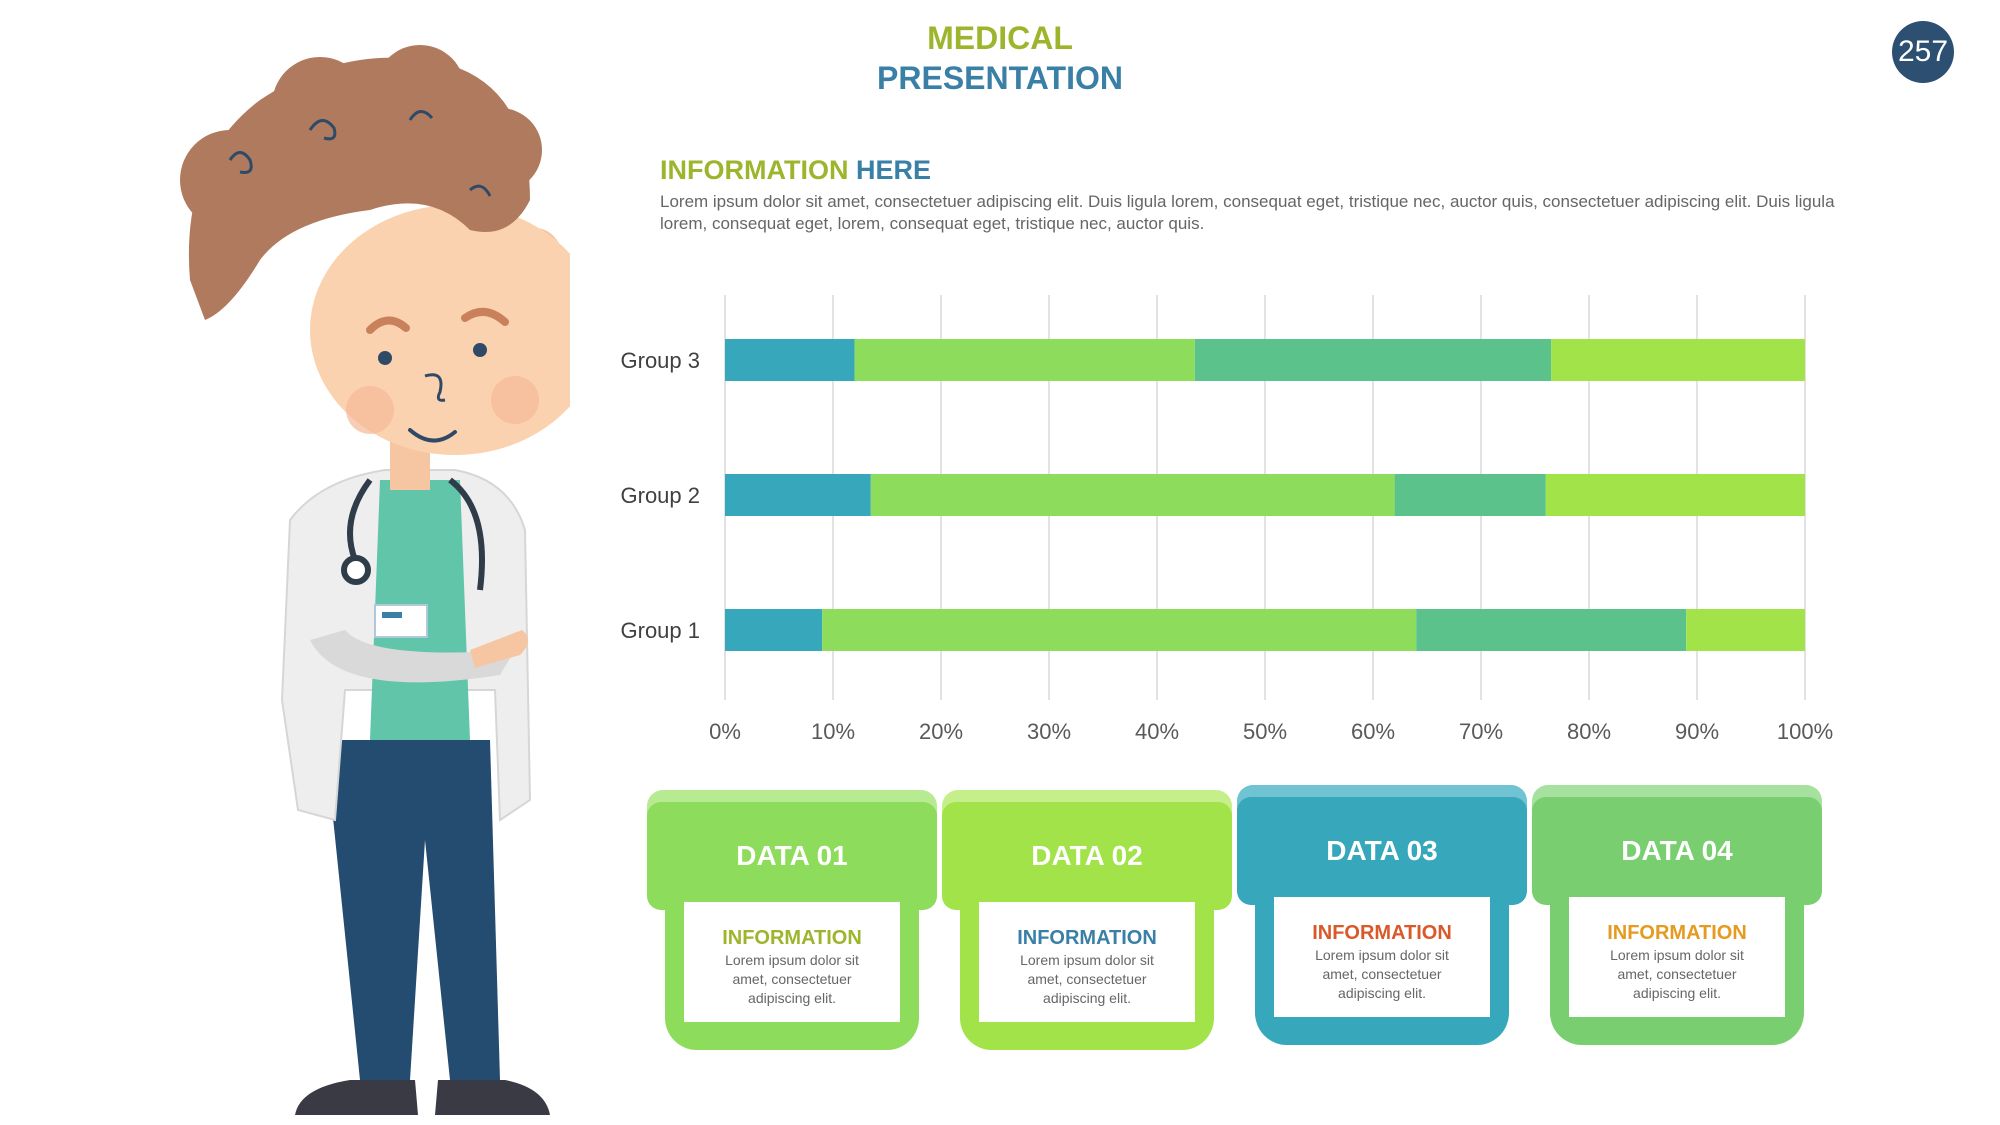 The height and width of the screenshot is (1125, 2000). What do you see at coordinates (792, 856) in the screenshot?
I see `card-label: DATA 01` at bounding box center [792, 856].